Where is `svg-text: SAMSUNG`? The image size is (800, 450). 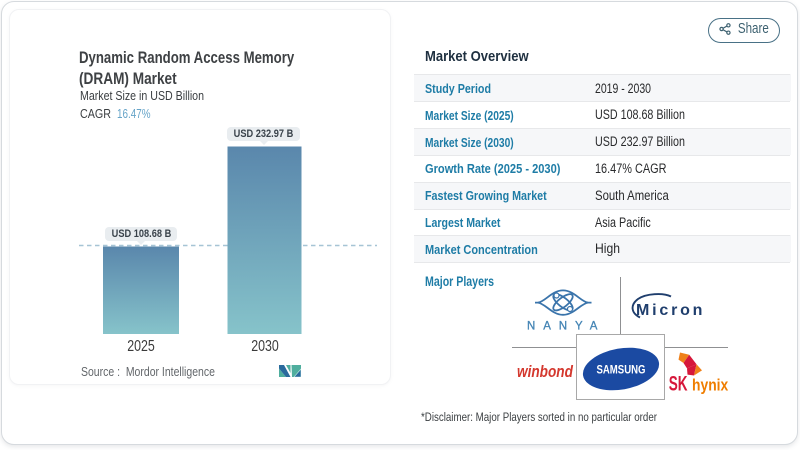
svg-text: SAMSUNG is located at coordinates (620, 370).